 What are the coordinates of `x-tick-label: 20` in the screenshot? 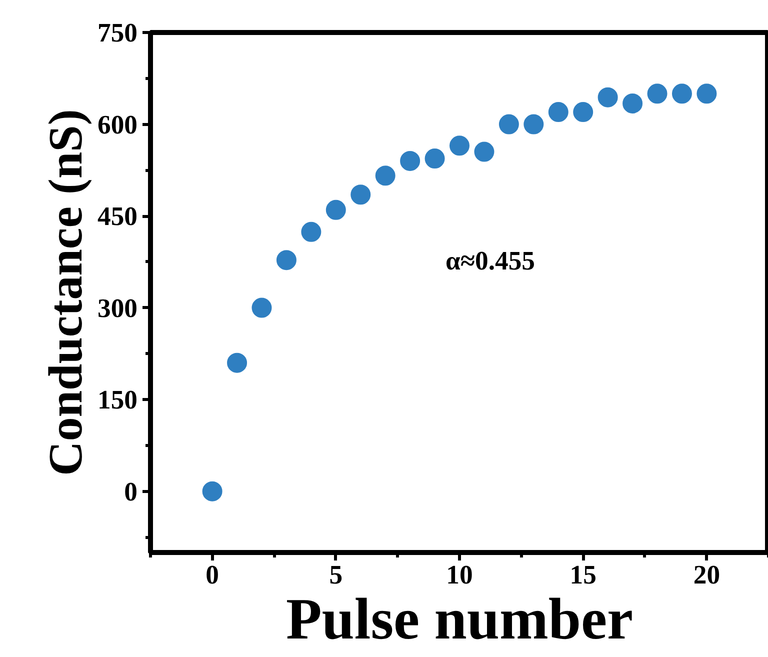 It's located at (706, 575).